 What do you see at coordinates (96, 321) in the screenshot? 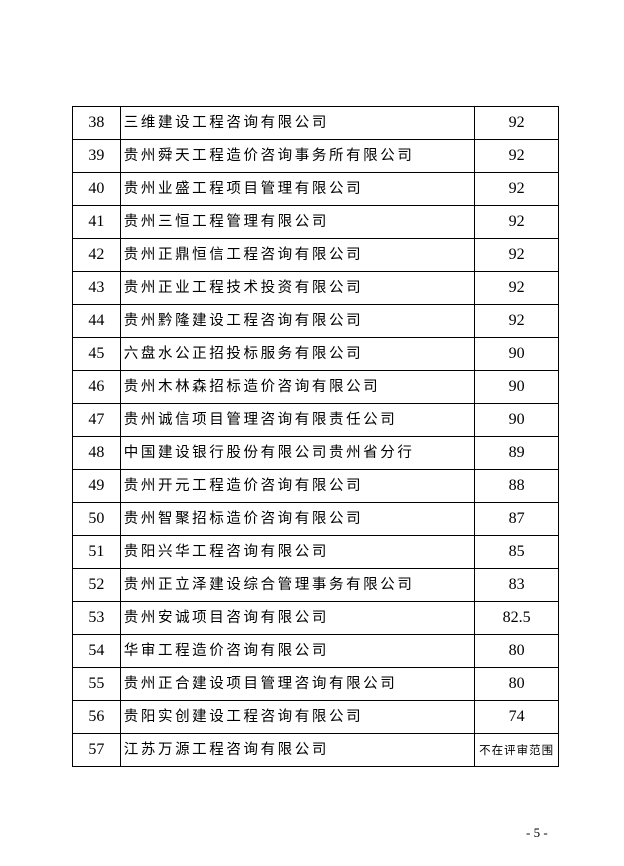
I see `row-number: 44` at bounding box center [96, 321].